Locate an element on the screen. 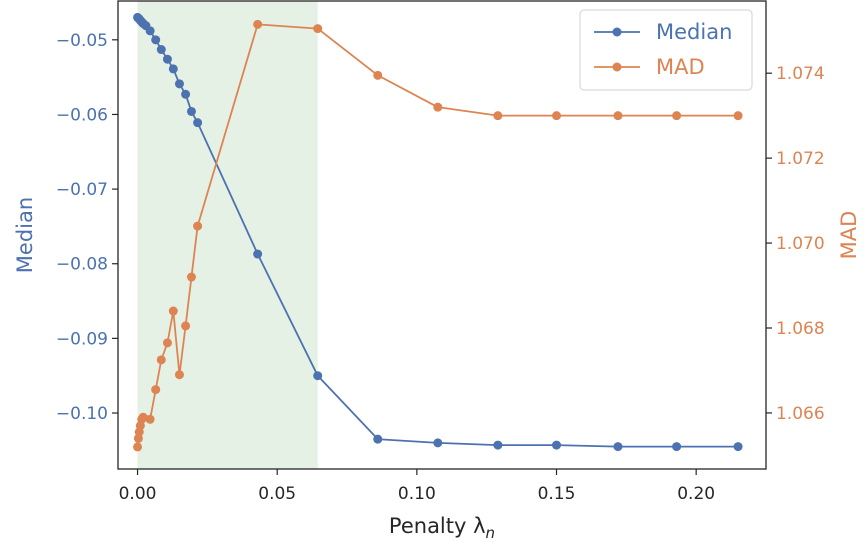 The image size is (865, 546). x-axis-title: Penalty λn is located at coordinates (442, 528).